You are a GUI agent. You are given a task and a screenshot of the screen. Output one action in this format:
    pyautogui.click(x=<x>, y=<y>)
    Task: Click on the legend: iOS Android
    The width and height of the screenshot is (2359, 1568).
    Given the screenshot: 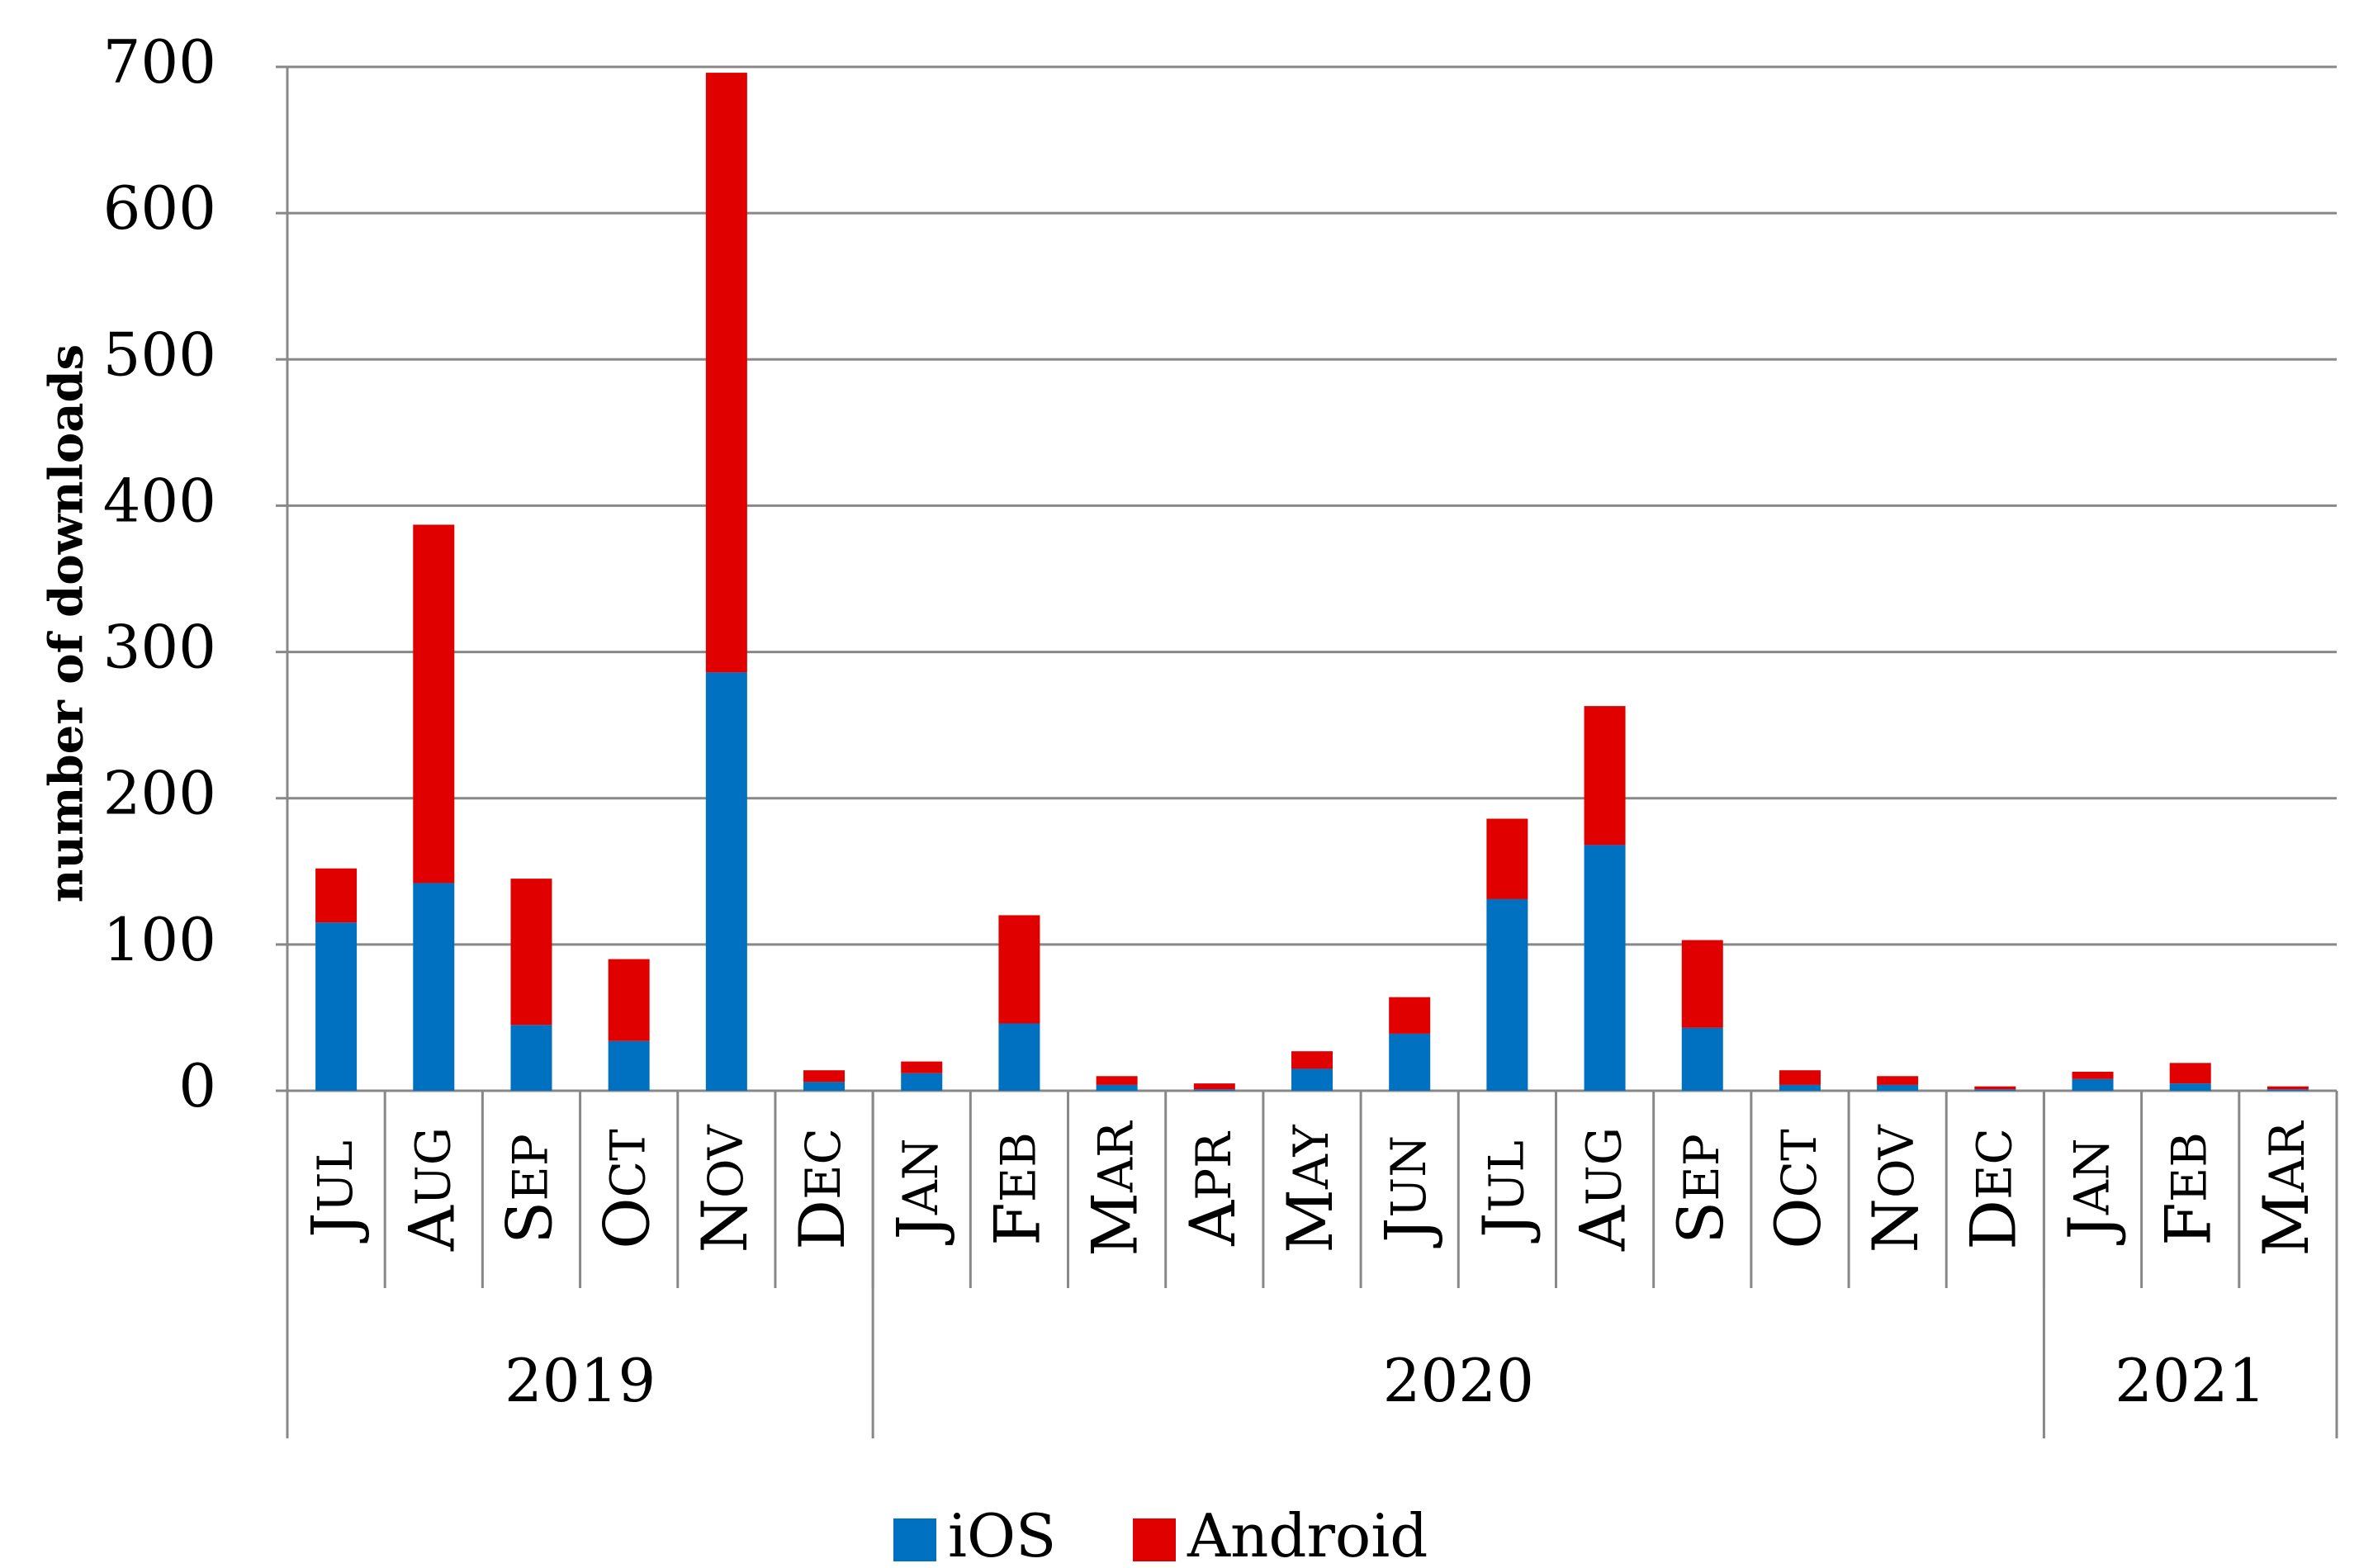 What is the action you would take?
    pyautogui.click(x=1160, y=1534)
    